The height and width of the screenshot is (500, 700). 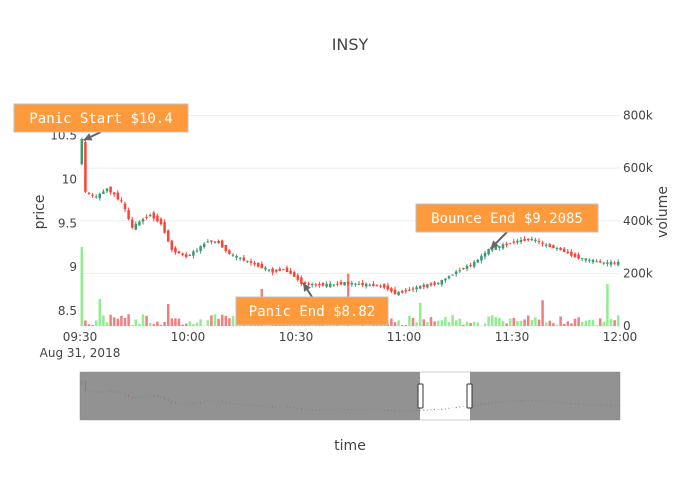 What do you see at coordinates (188, 337) in the screenshot?
I see `x-tick-label-1: 10:00` at bounding box center [188, 337].